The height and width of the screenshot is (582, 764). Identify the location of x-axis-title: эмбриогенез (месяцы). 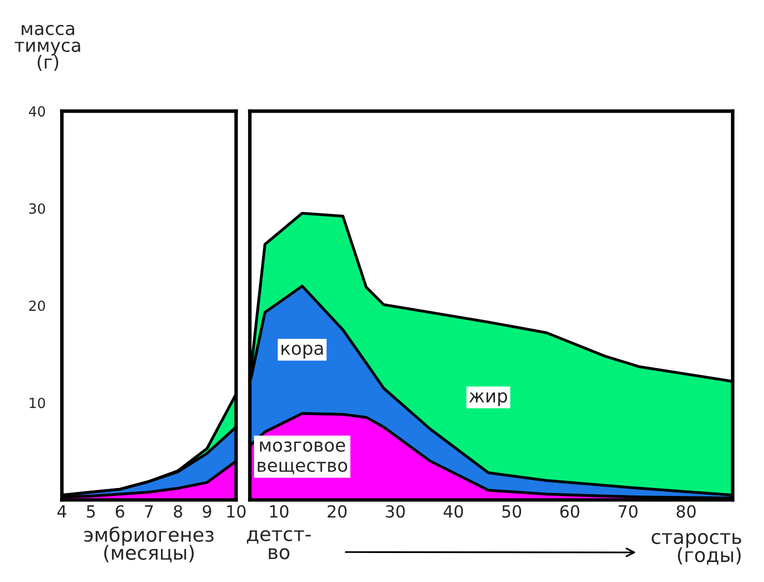
(149, 544).